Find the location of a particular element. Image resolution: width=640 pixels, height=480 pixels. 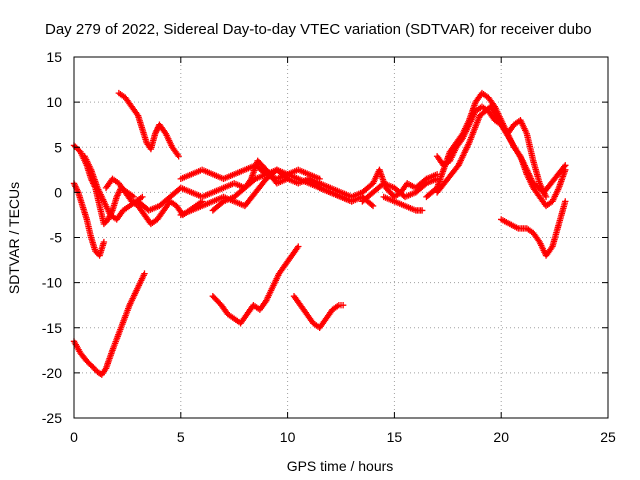

x-tick-label: 5 is located at coordinates (181, 437).